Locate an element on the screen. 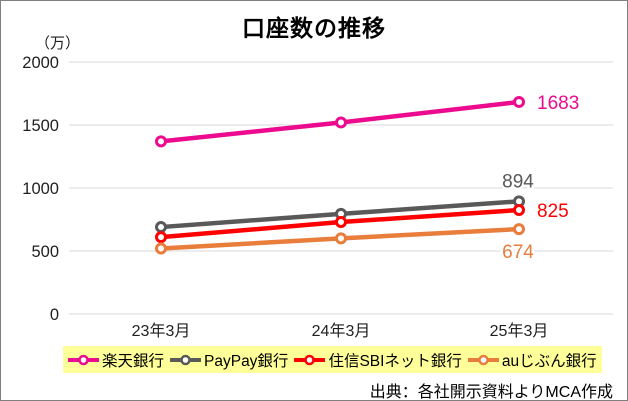 This screenshot has height=401, width=628. y-tick-label: 1000 is located at coordinates (40, 189).